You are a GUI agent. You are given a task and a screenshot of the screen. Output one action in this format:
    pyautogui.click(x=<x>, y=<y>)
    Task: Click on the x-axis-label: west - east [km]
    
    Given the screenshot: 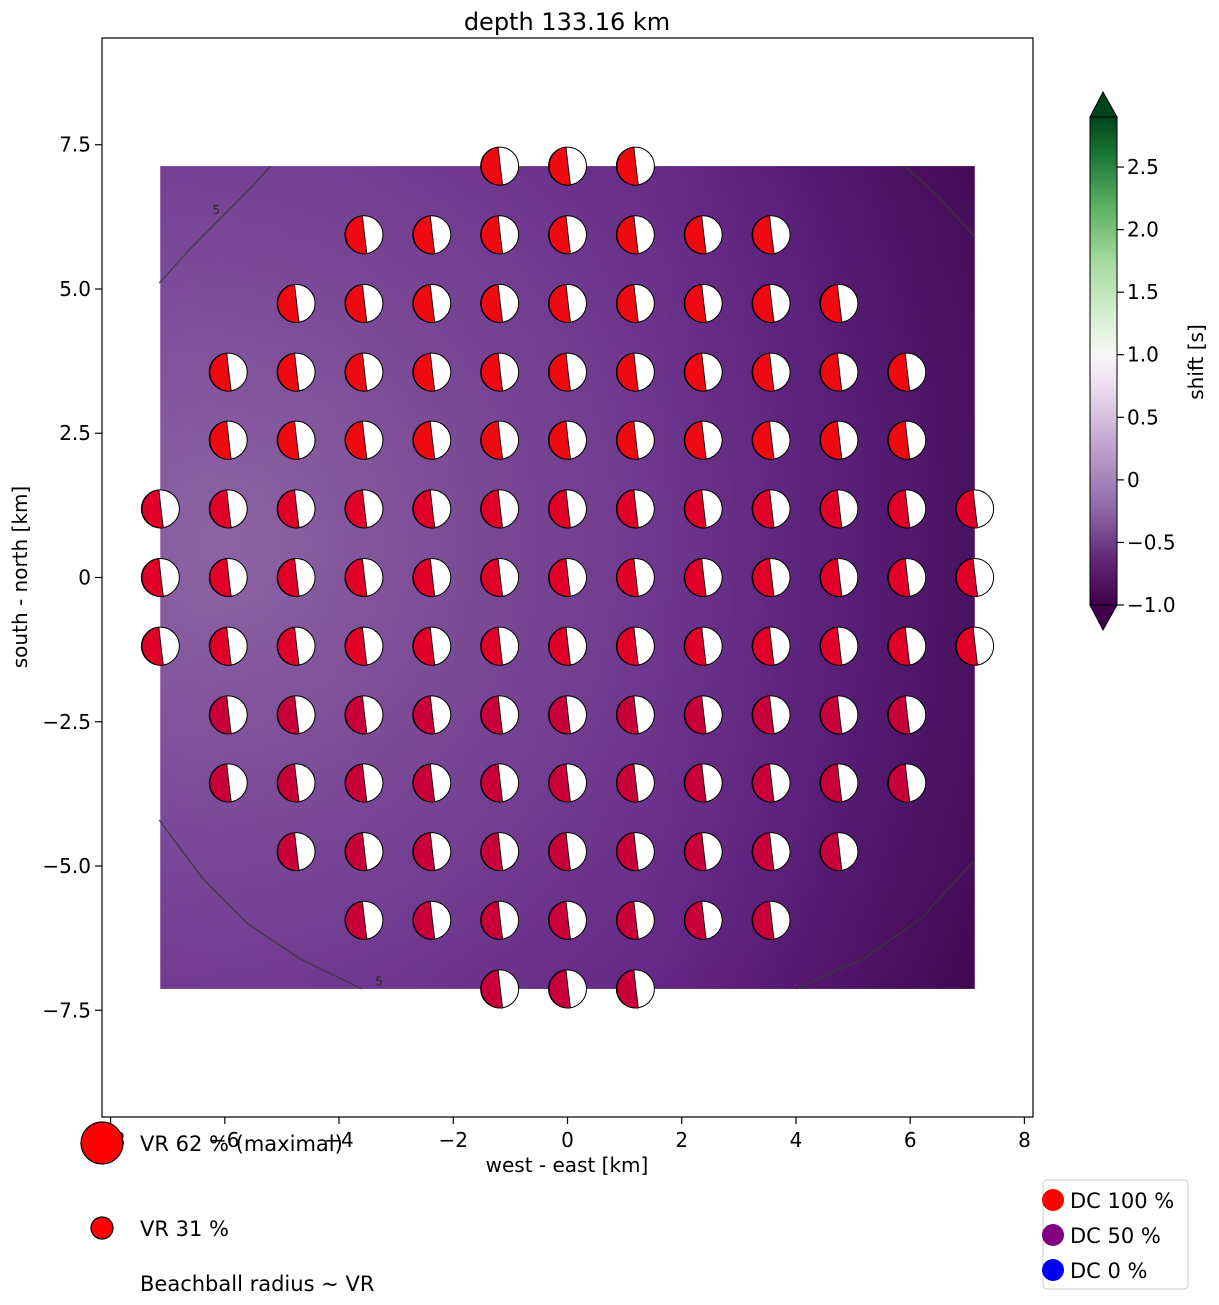 What is the action you would take?
    pyautogui.click(x=567, y=1165)
    